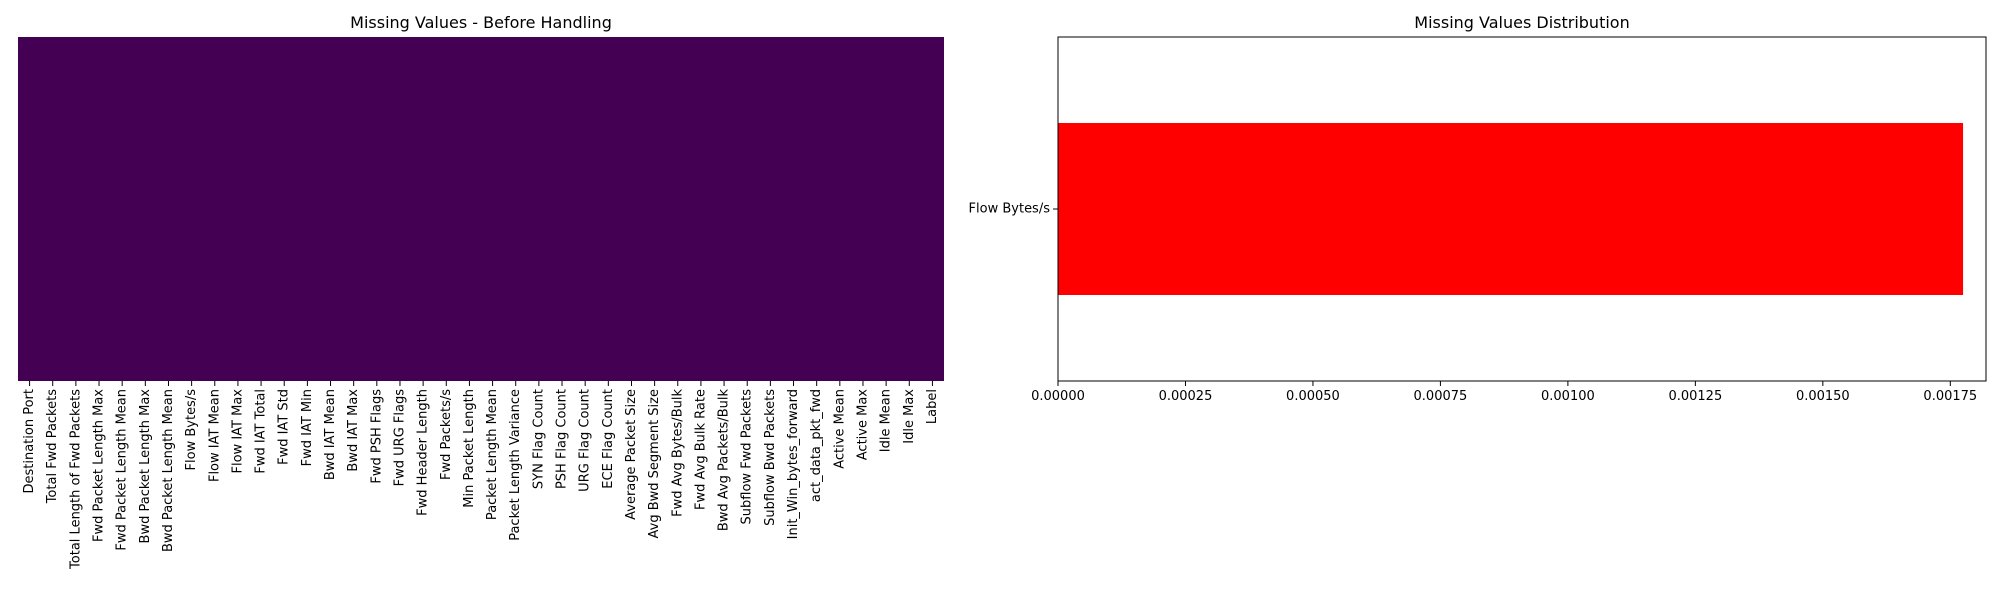 This screenshot has height=600, width=2000. I want to click on heatmap-x-tick-label: Bwd Packet Length Max, so click(145, 466).